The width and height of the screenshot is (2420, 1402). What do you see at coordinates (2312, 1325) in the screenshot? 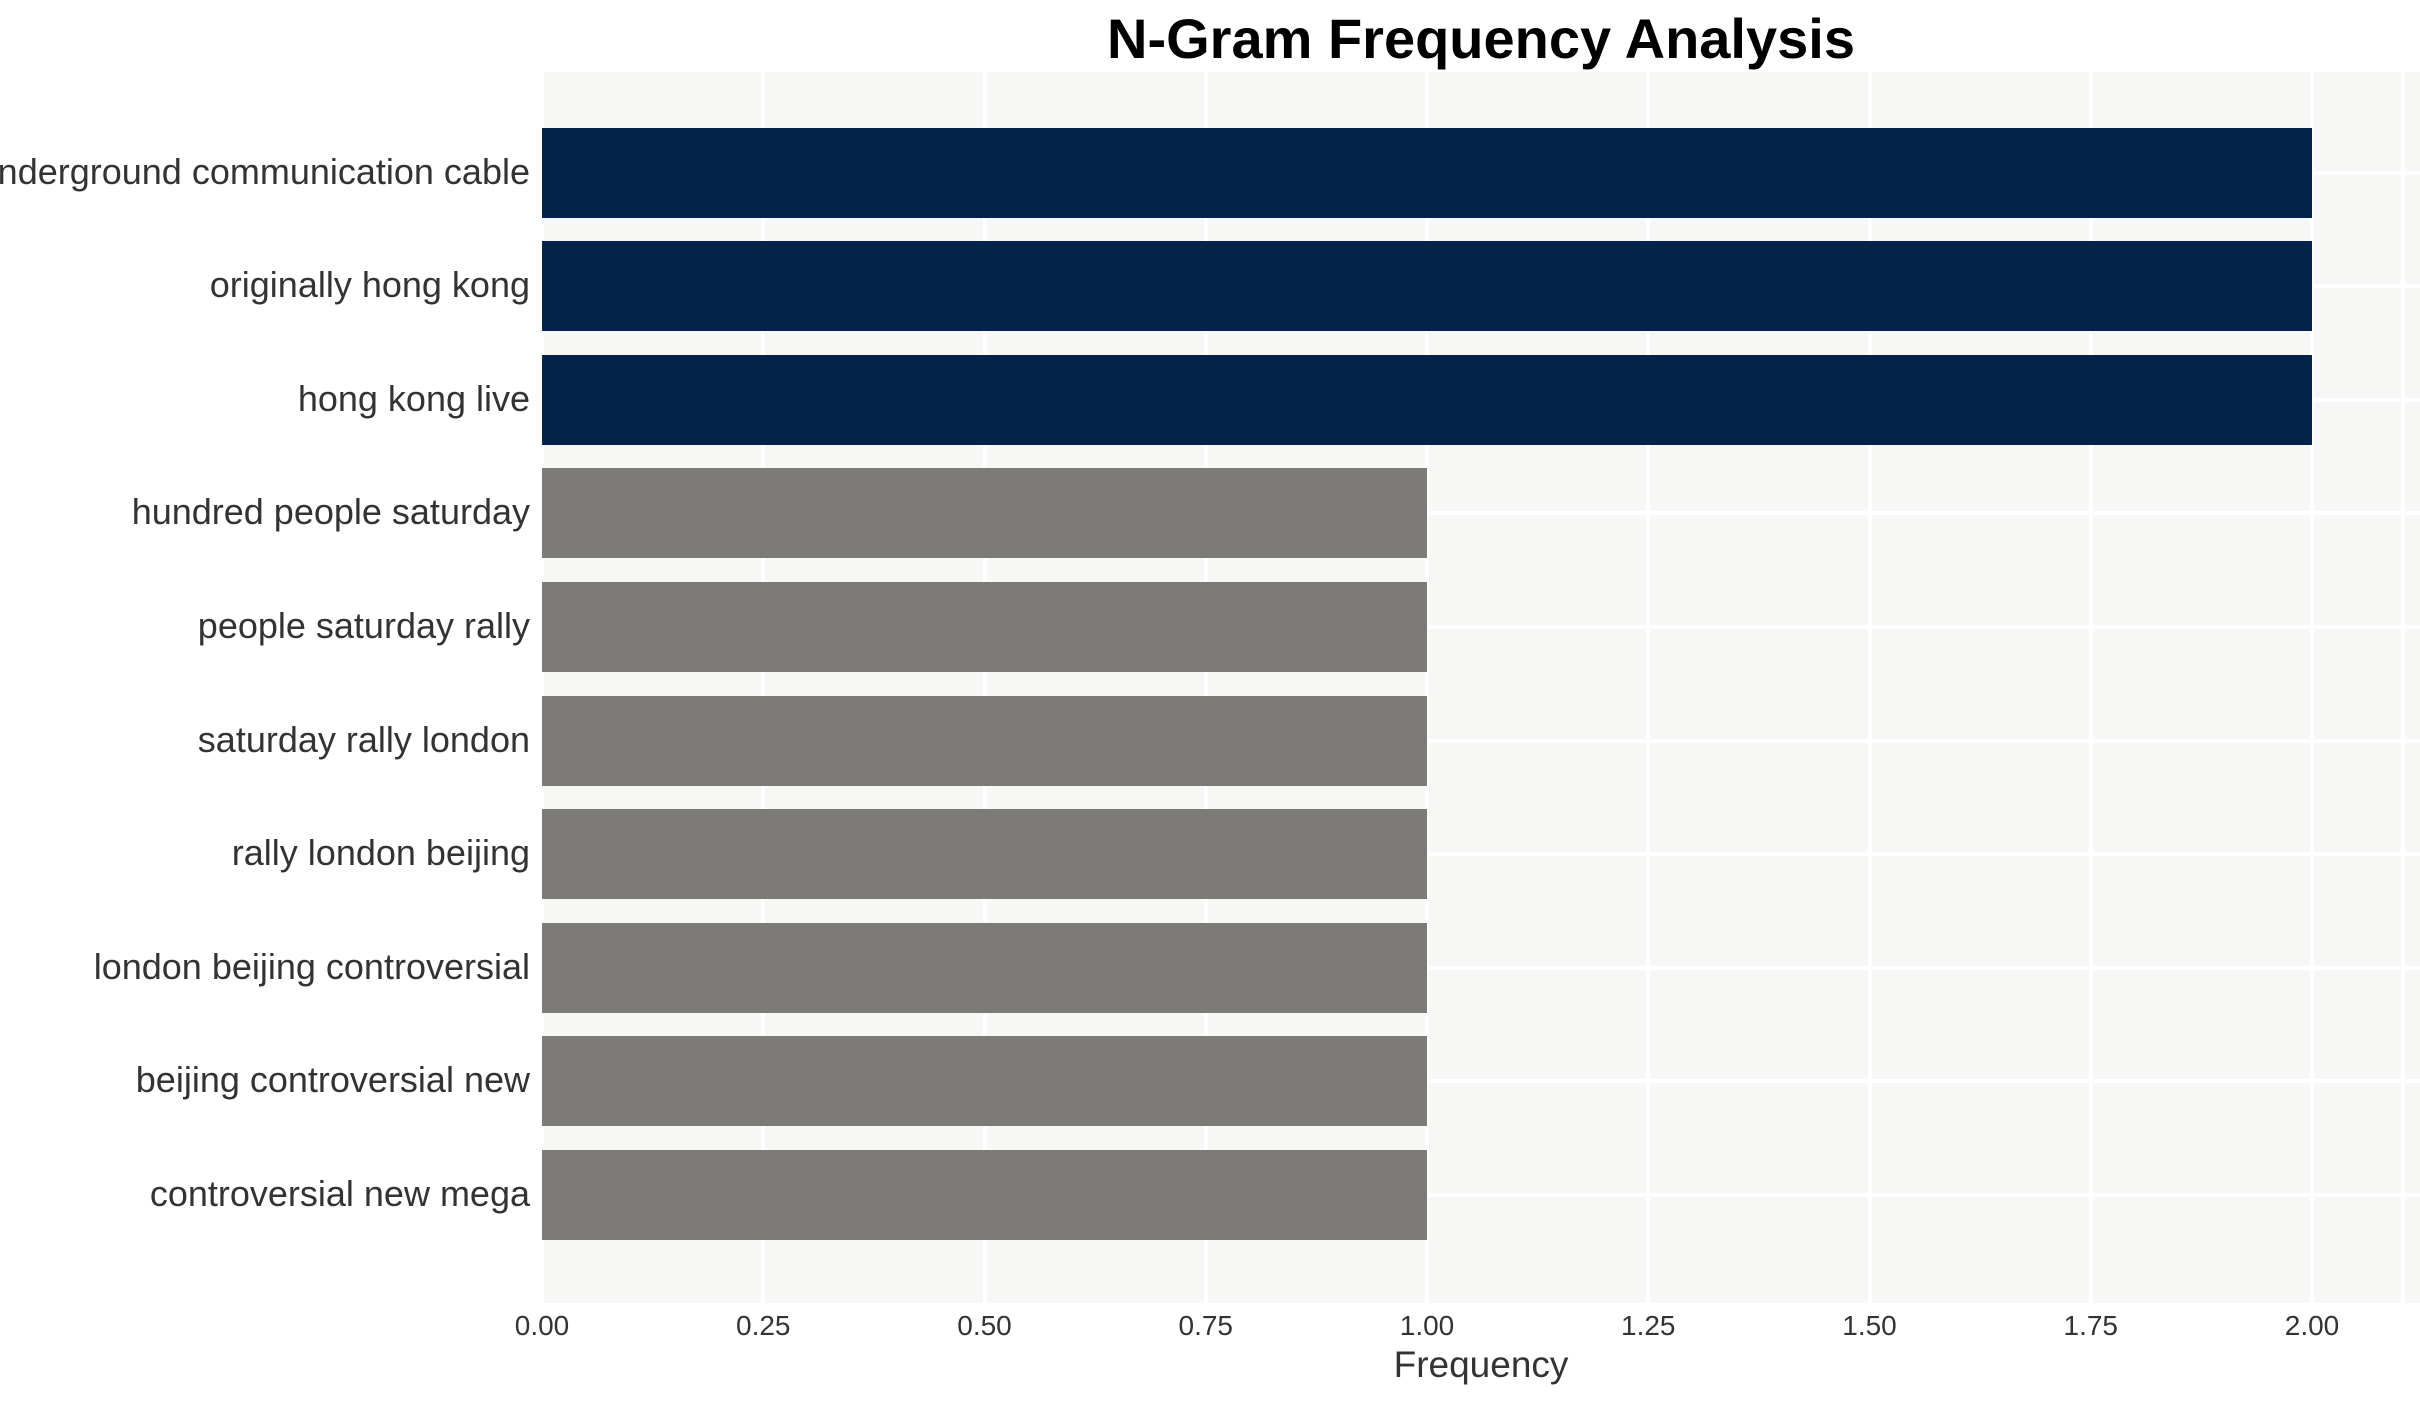
I see `x-tick-label: 2.00` at bounding box center [2312, 1325].